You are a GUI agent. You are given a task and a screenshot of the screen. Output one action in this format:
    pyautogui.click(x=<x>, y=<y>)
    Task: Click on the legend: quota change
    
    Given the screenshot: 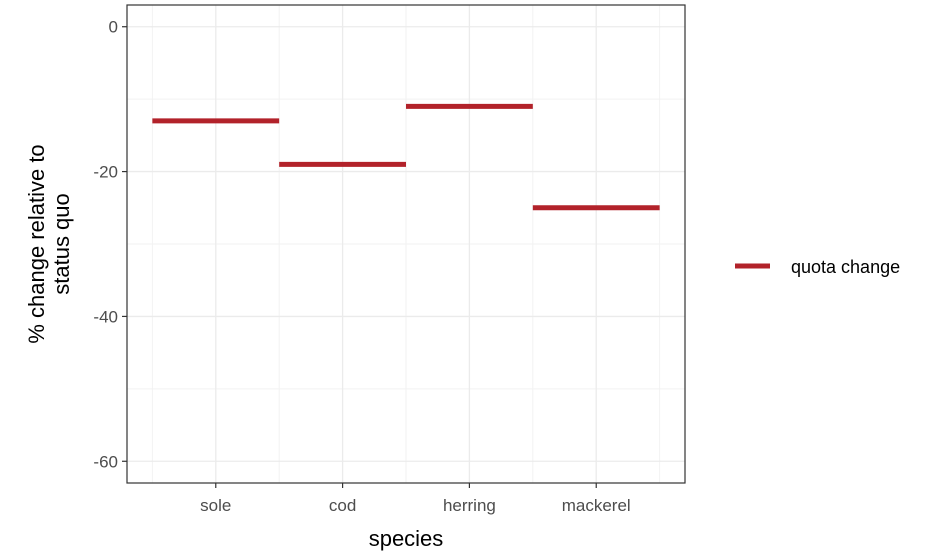 What is the action you would take?
    pyautogui.click(x=817, y=267)
    